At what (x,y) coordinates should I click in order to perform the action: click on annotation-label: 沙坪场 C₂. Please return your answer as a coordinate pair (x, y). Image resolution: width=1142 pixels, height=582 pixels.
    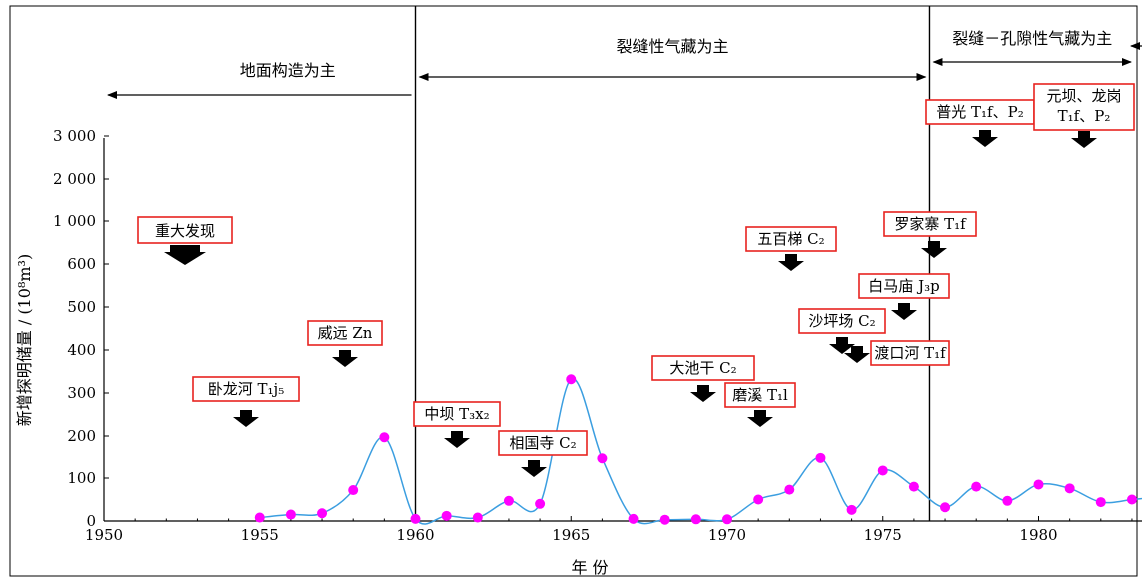
    Looking at the image, I should click on (842, 321).